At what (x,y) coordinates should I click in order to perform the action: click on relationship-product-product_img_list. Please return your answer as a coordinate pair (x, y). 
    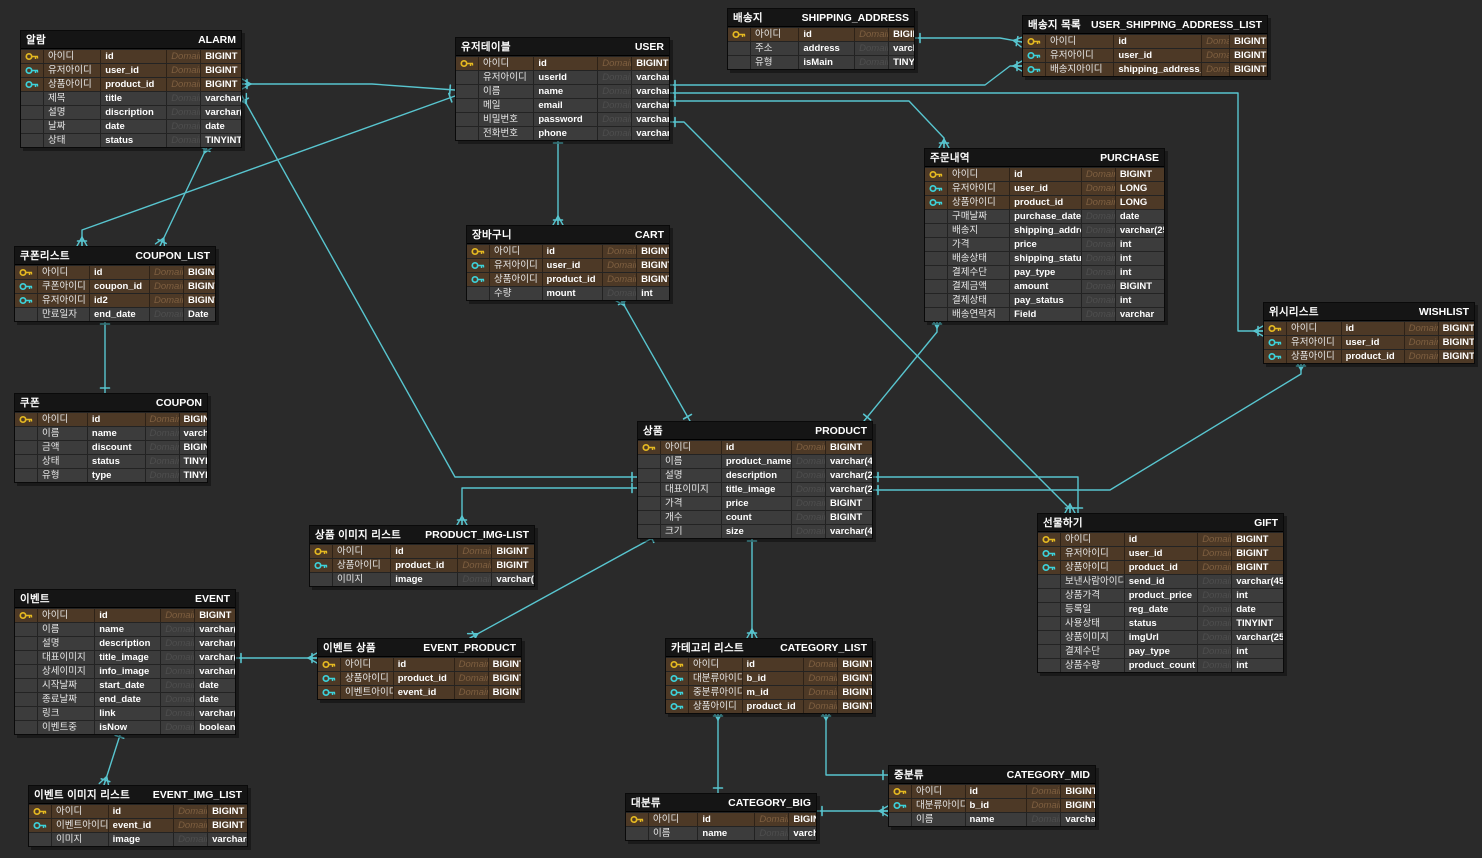
    Looking at the image, I should click on (549, 506).